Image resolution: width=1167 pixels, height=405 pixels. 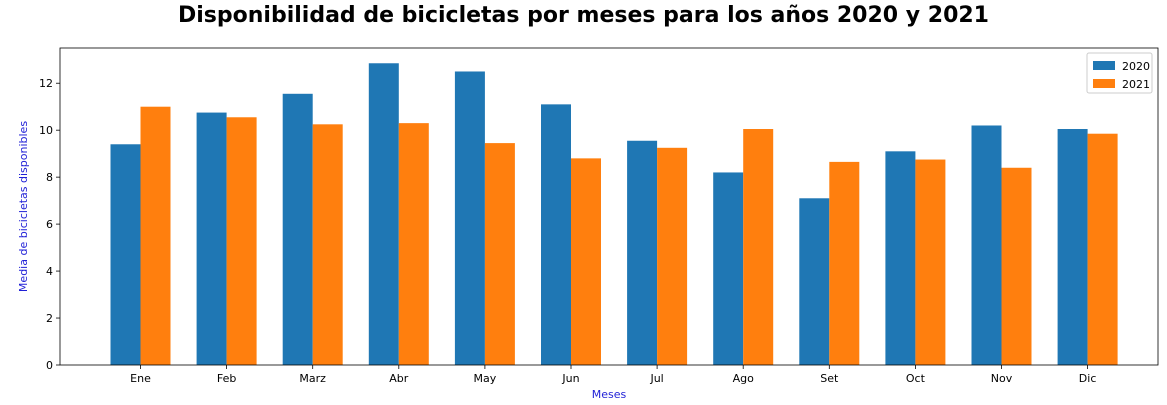 What do you see at coordinates (900, 258) in the screenshot?
I see `bar-2020-Oct` at bounding box center [900, 258].